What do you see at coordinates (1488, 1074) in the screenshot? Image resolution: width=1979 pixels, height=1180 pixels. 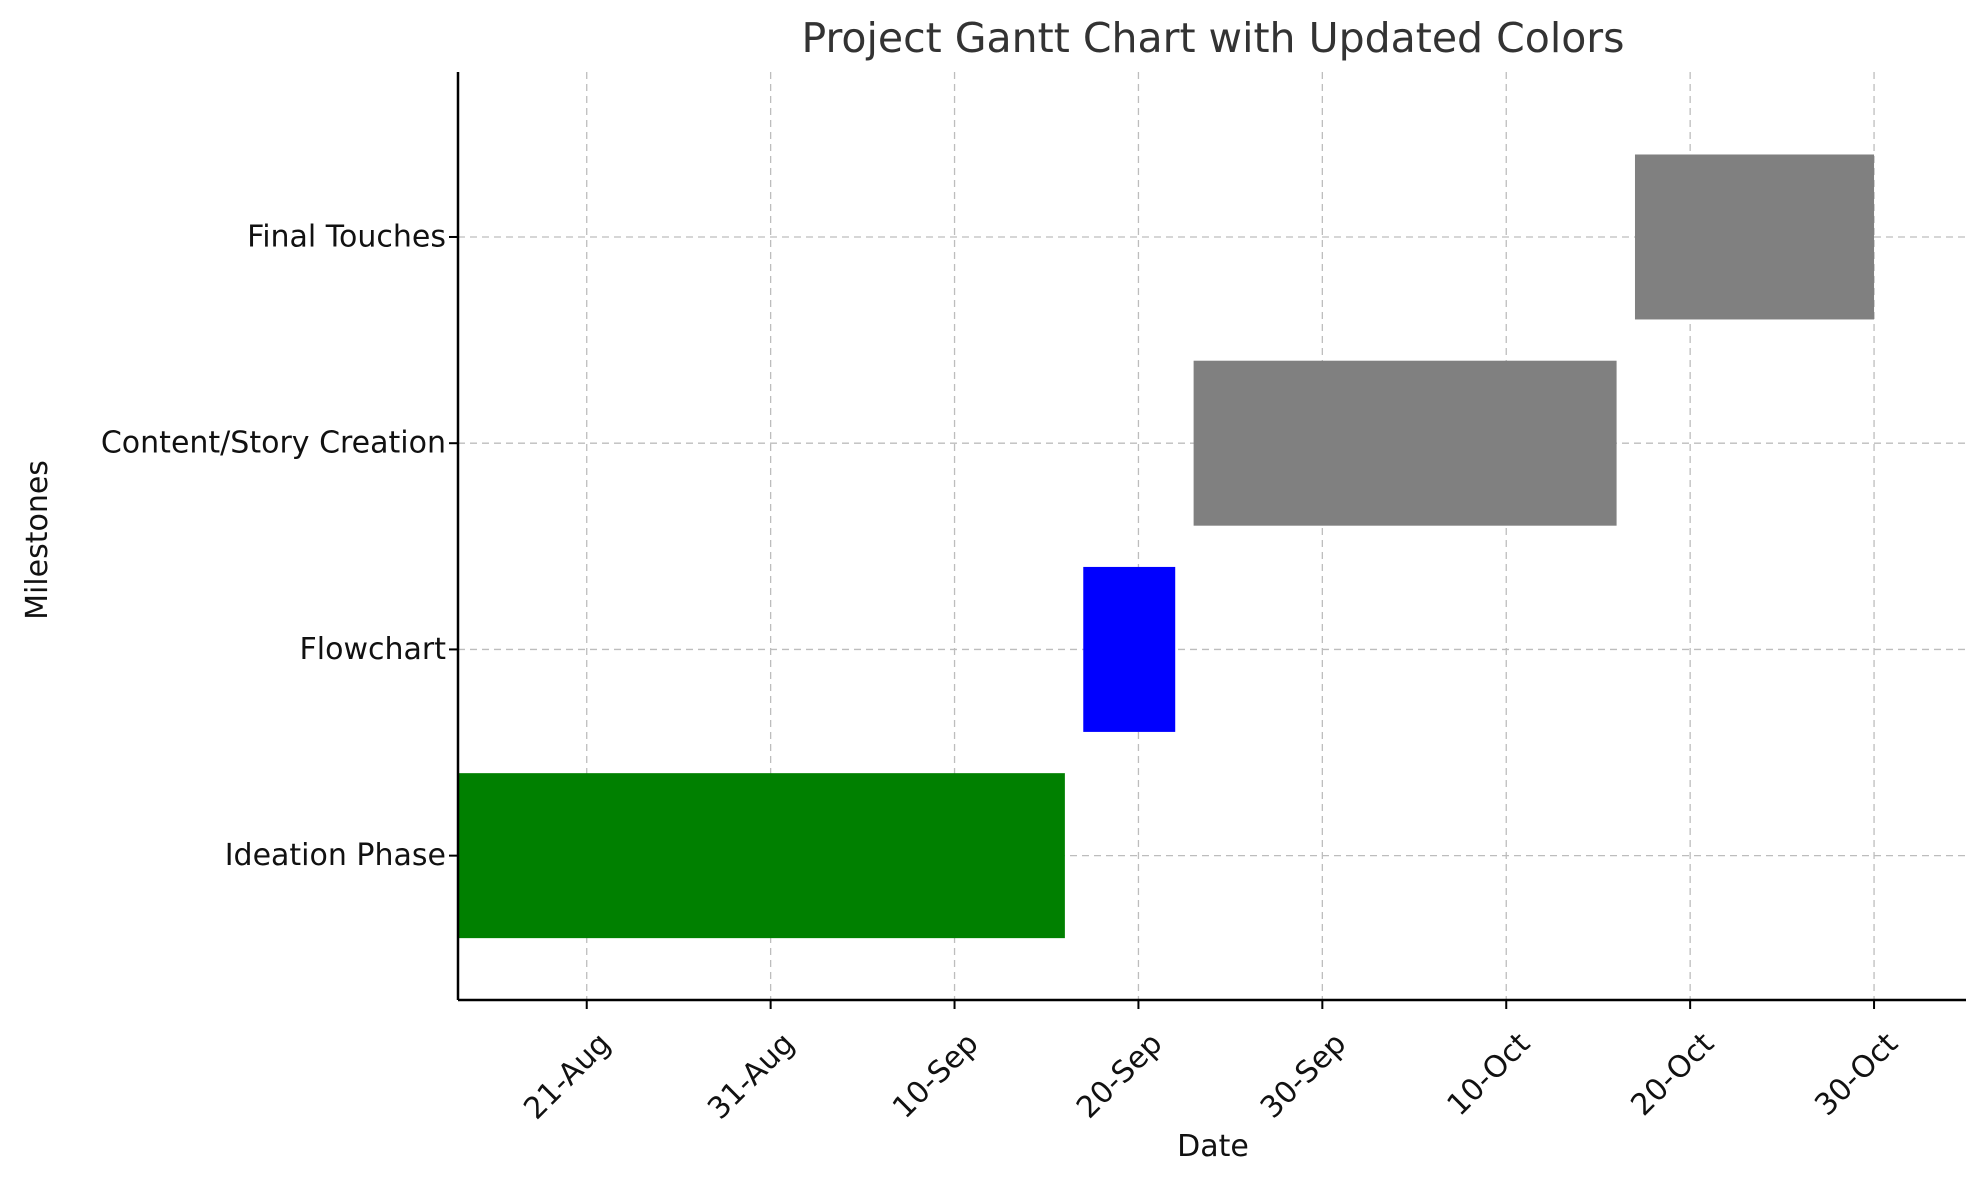 I see `x-tick-label: 10-Oct` at bounding box center [1488, 1074].